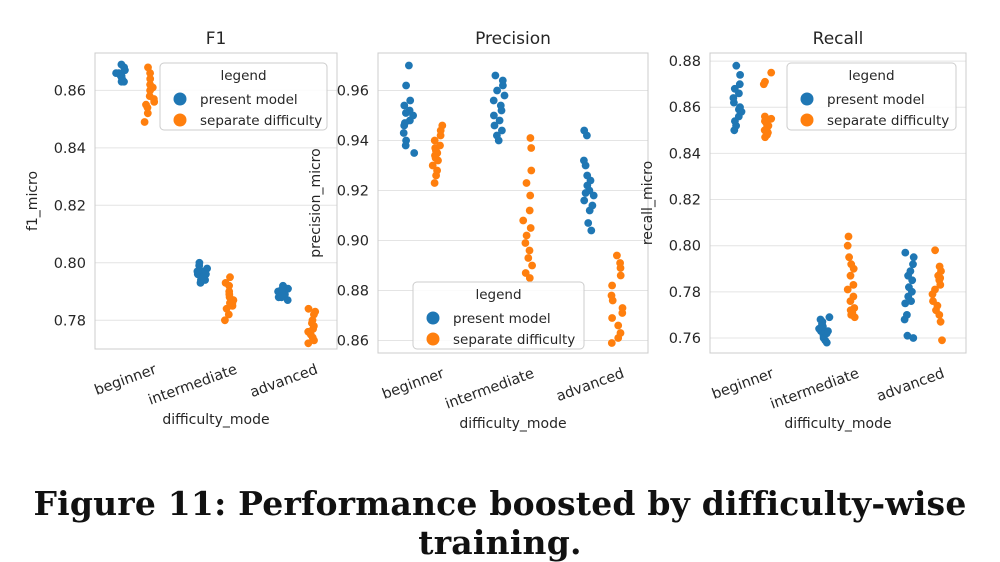 This screenshot has width=1000, height=562. I want to click on y-tick-label: 0.94, so click(353, 142).